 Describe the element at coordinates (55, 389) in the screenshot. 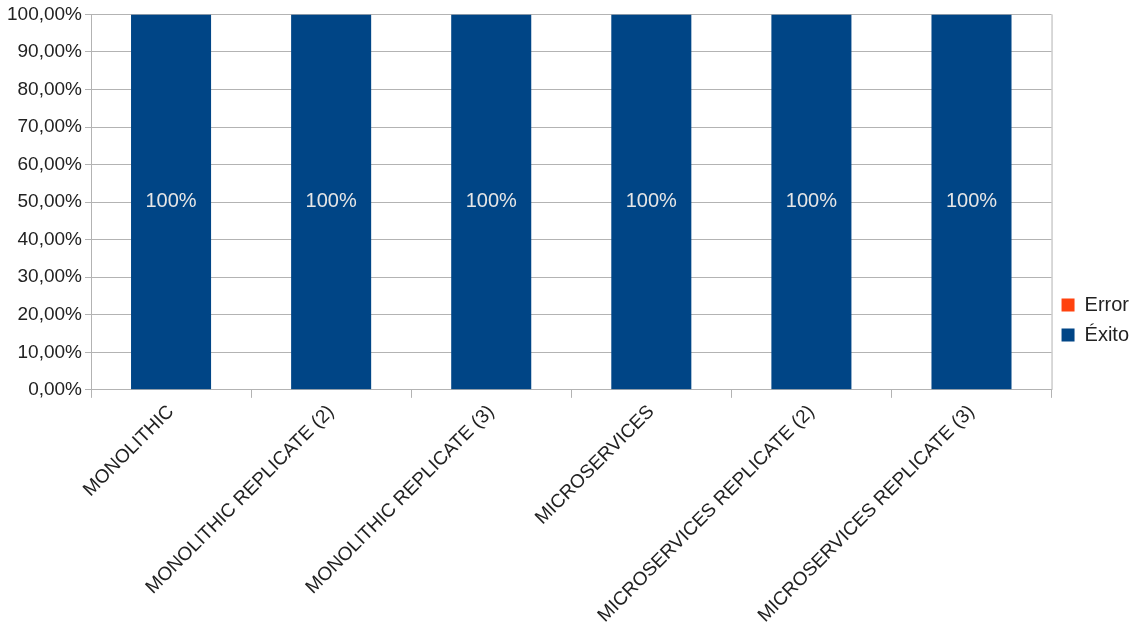

I see `y-tick-label: 0,00%` at that location.